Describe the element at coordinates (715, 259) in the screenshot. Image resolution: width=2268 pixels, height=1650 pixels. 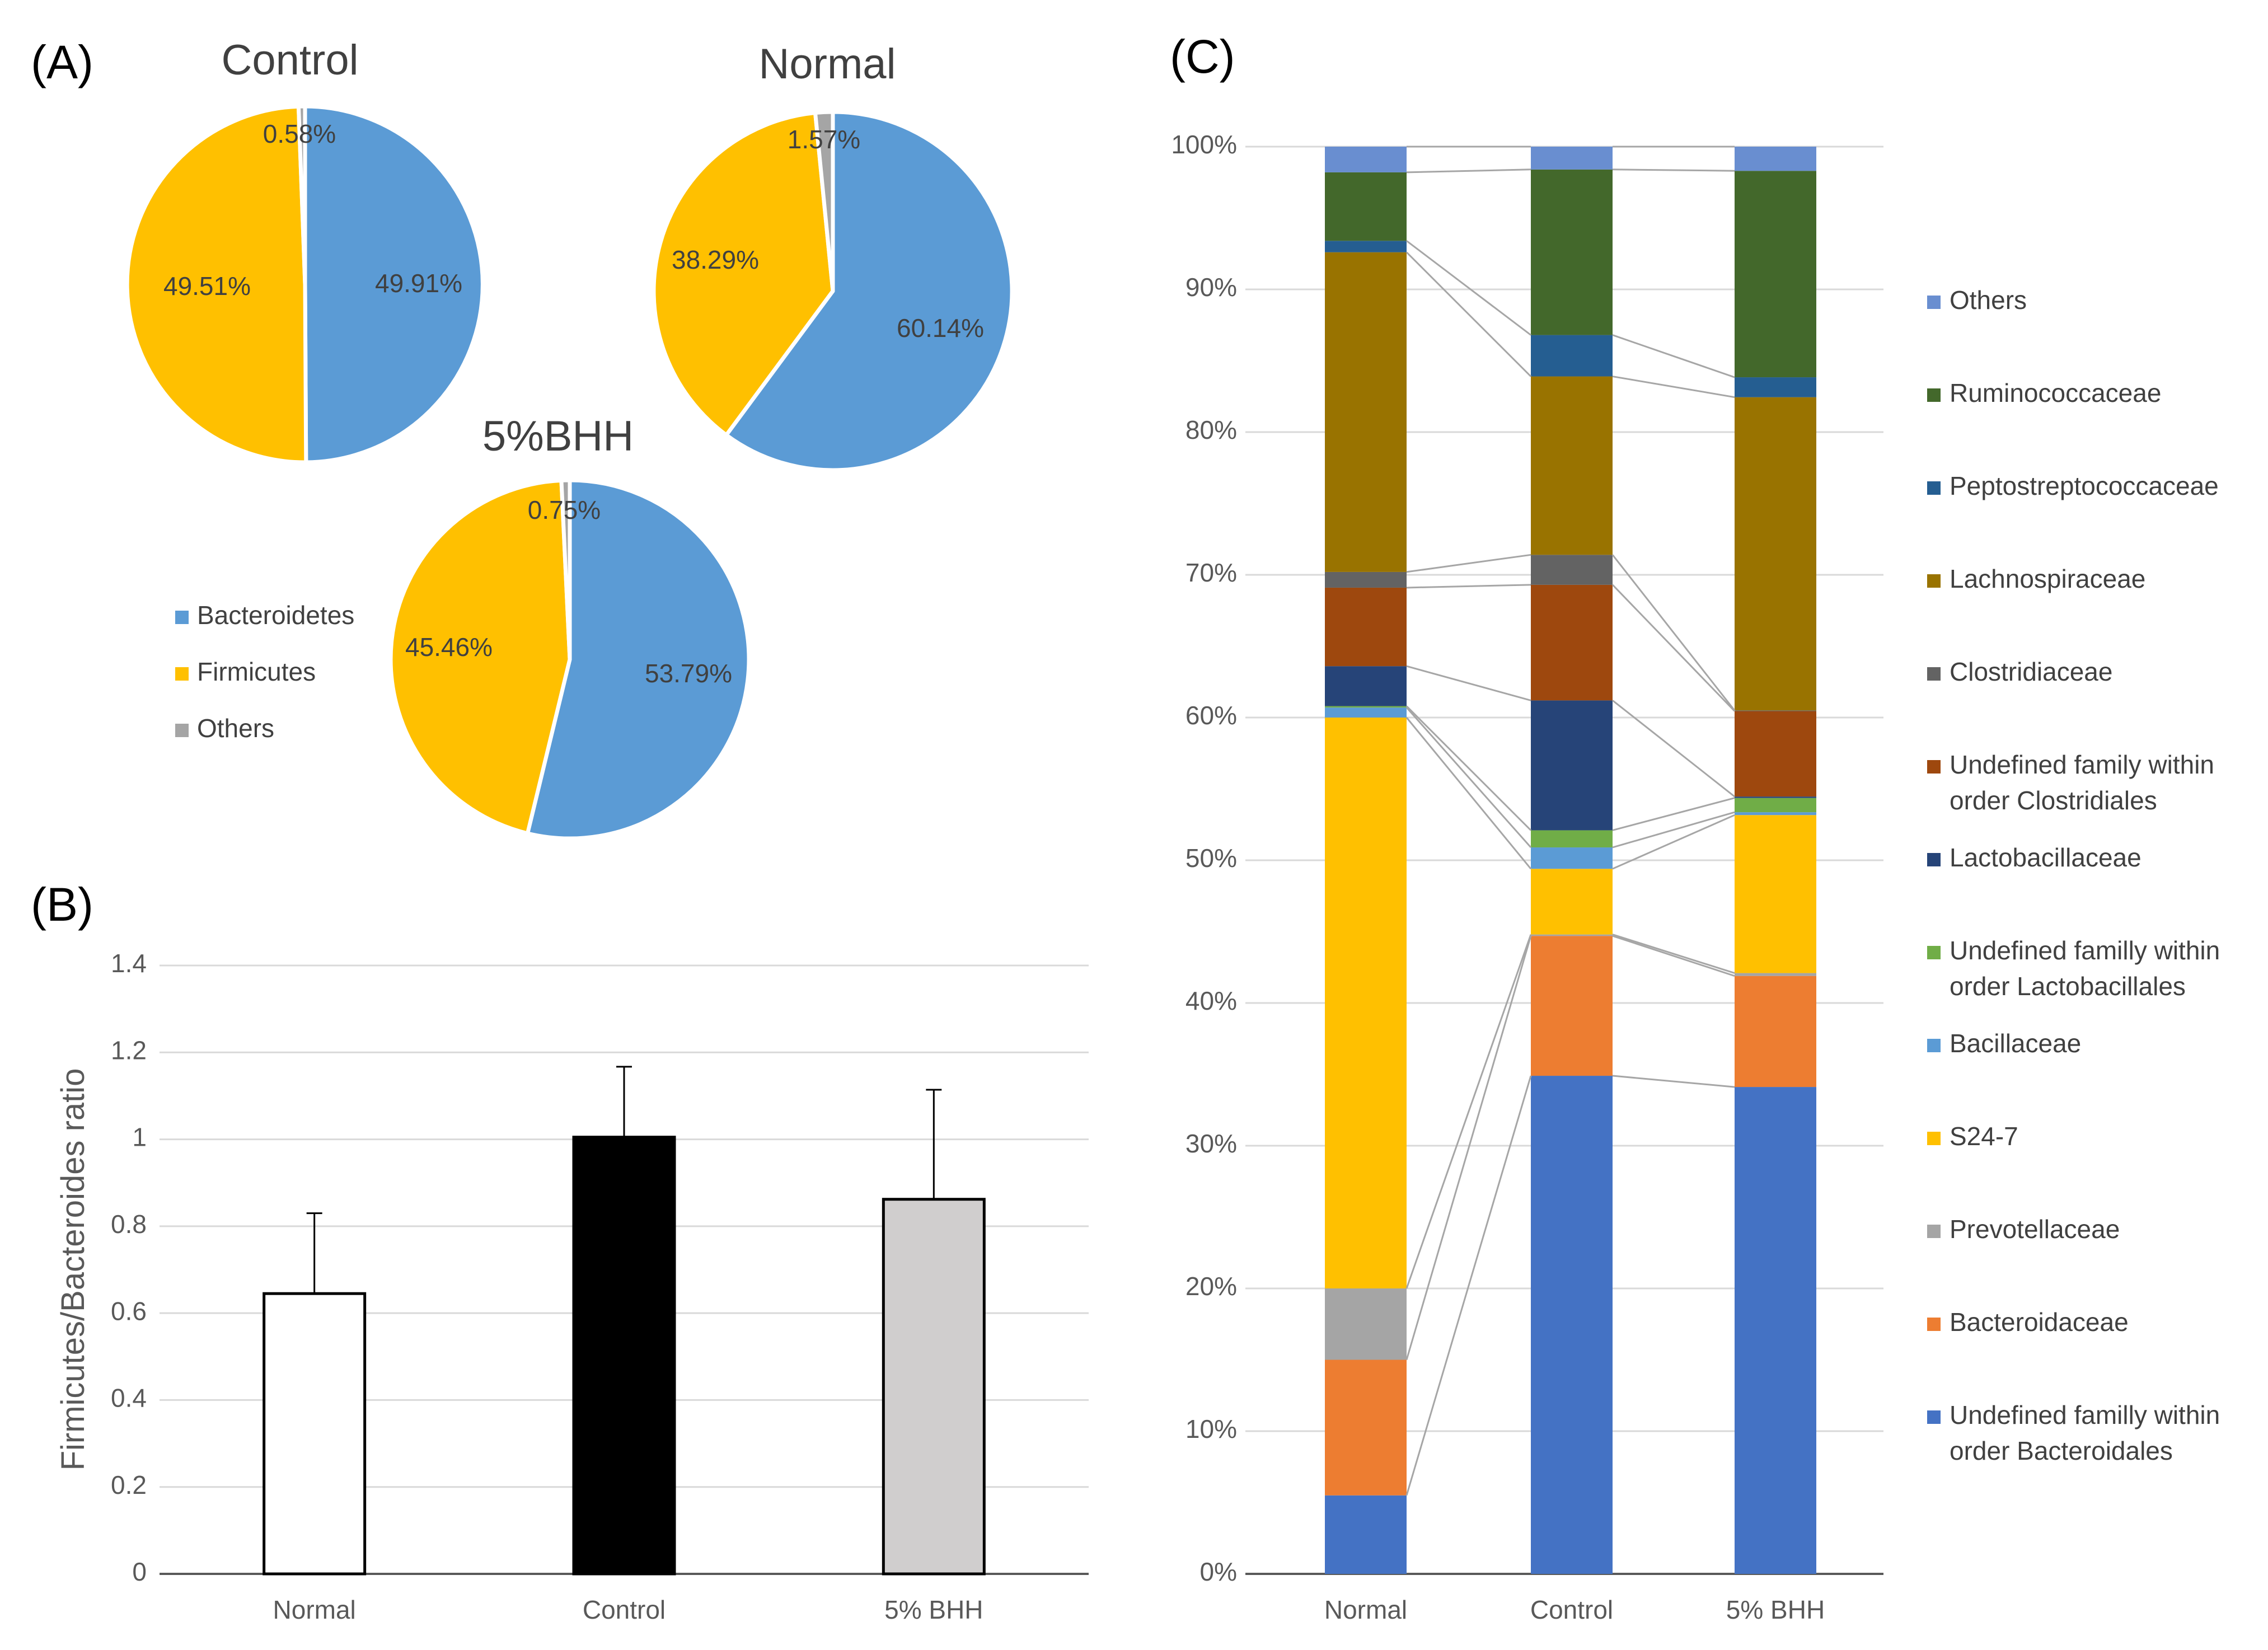
I see `pie-data-label: 38.29%` at that location.